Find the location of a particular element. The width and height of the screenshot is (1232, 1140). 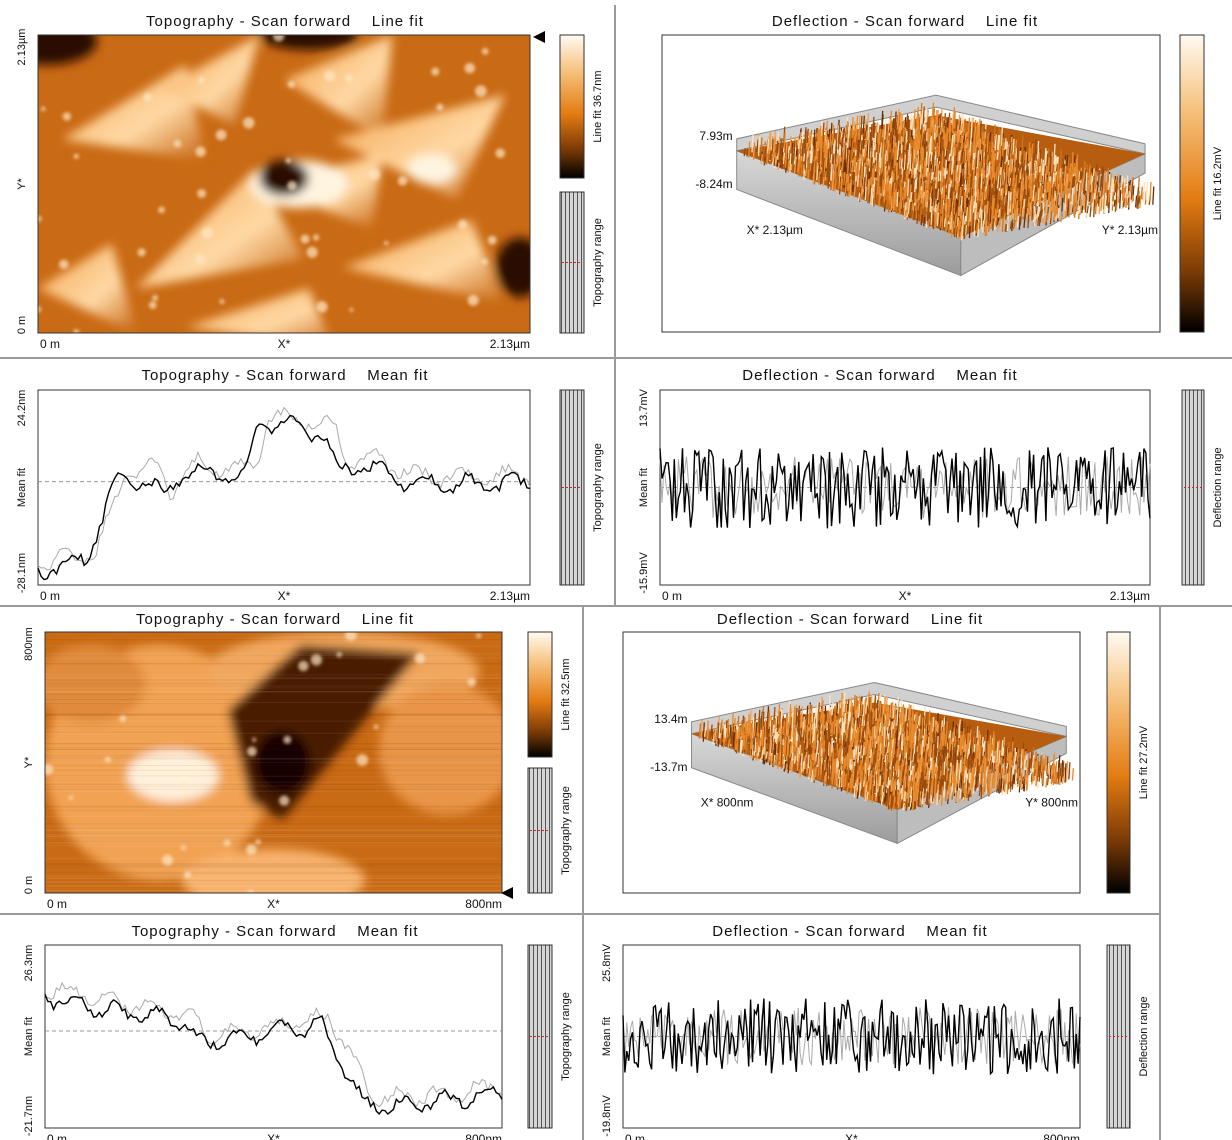

surface-spikes is located at coordinates (950, 170).